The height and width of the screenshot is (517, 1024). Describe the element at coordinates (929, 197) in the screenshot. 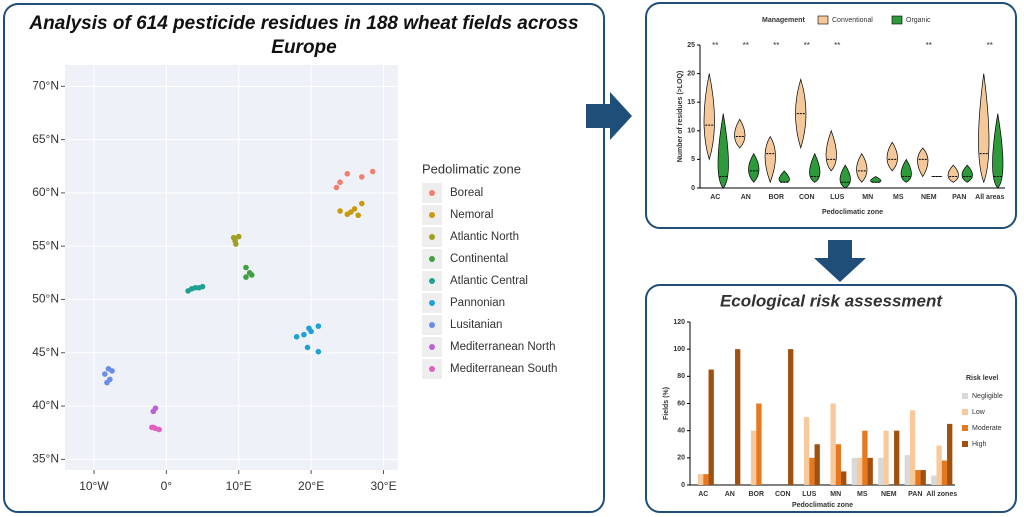

I see `x-tick-label: NEM` at that location.